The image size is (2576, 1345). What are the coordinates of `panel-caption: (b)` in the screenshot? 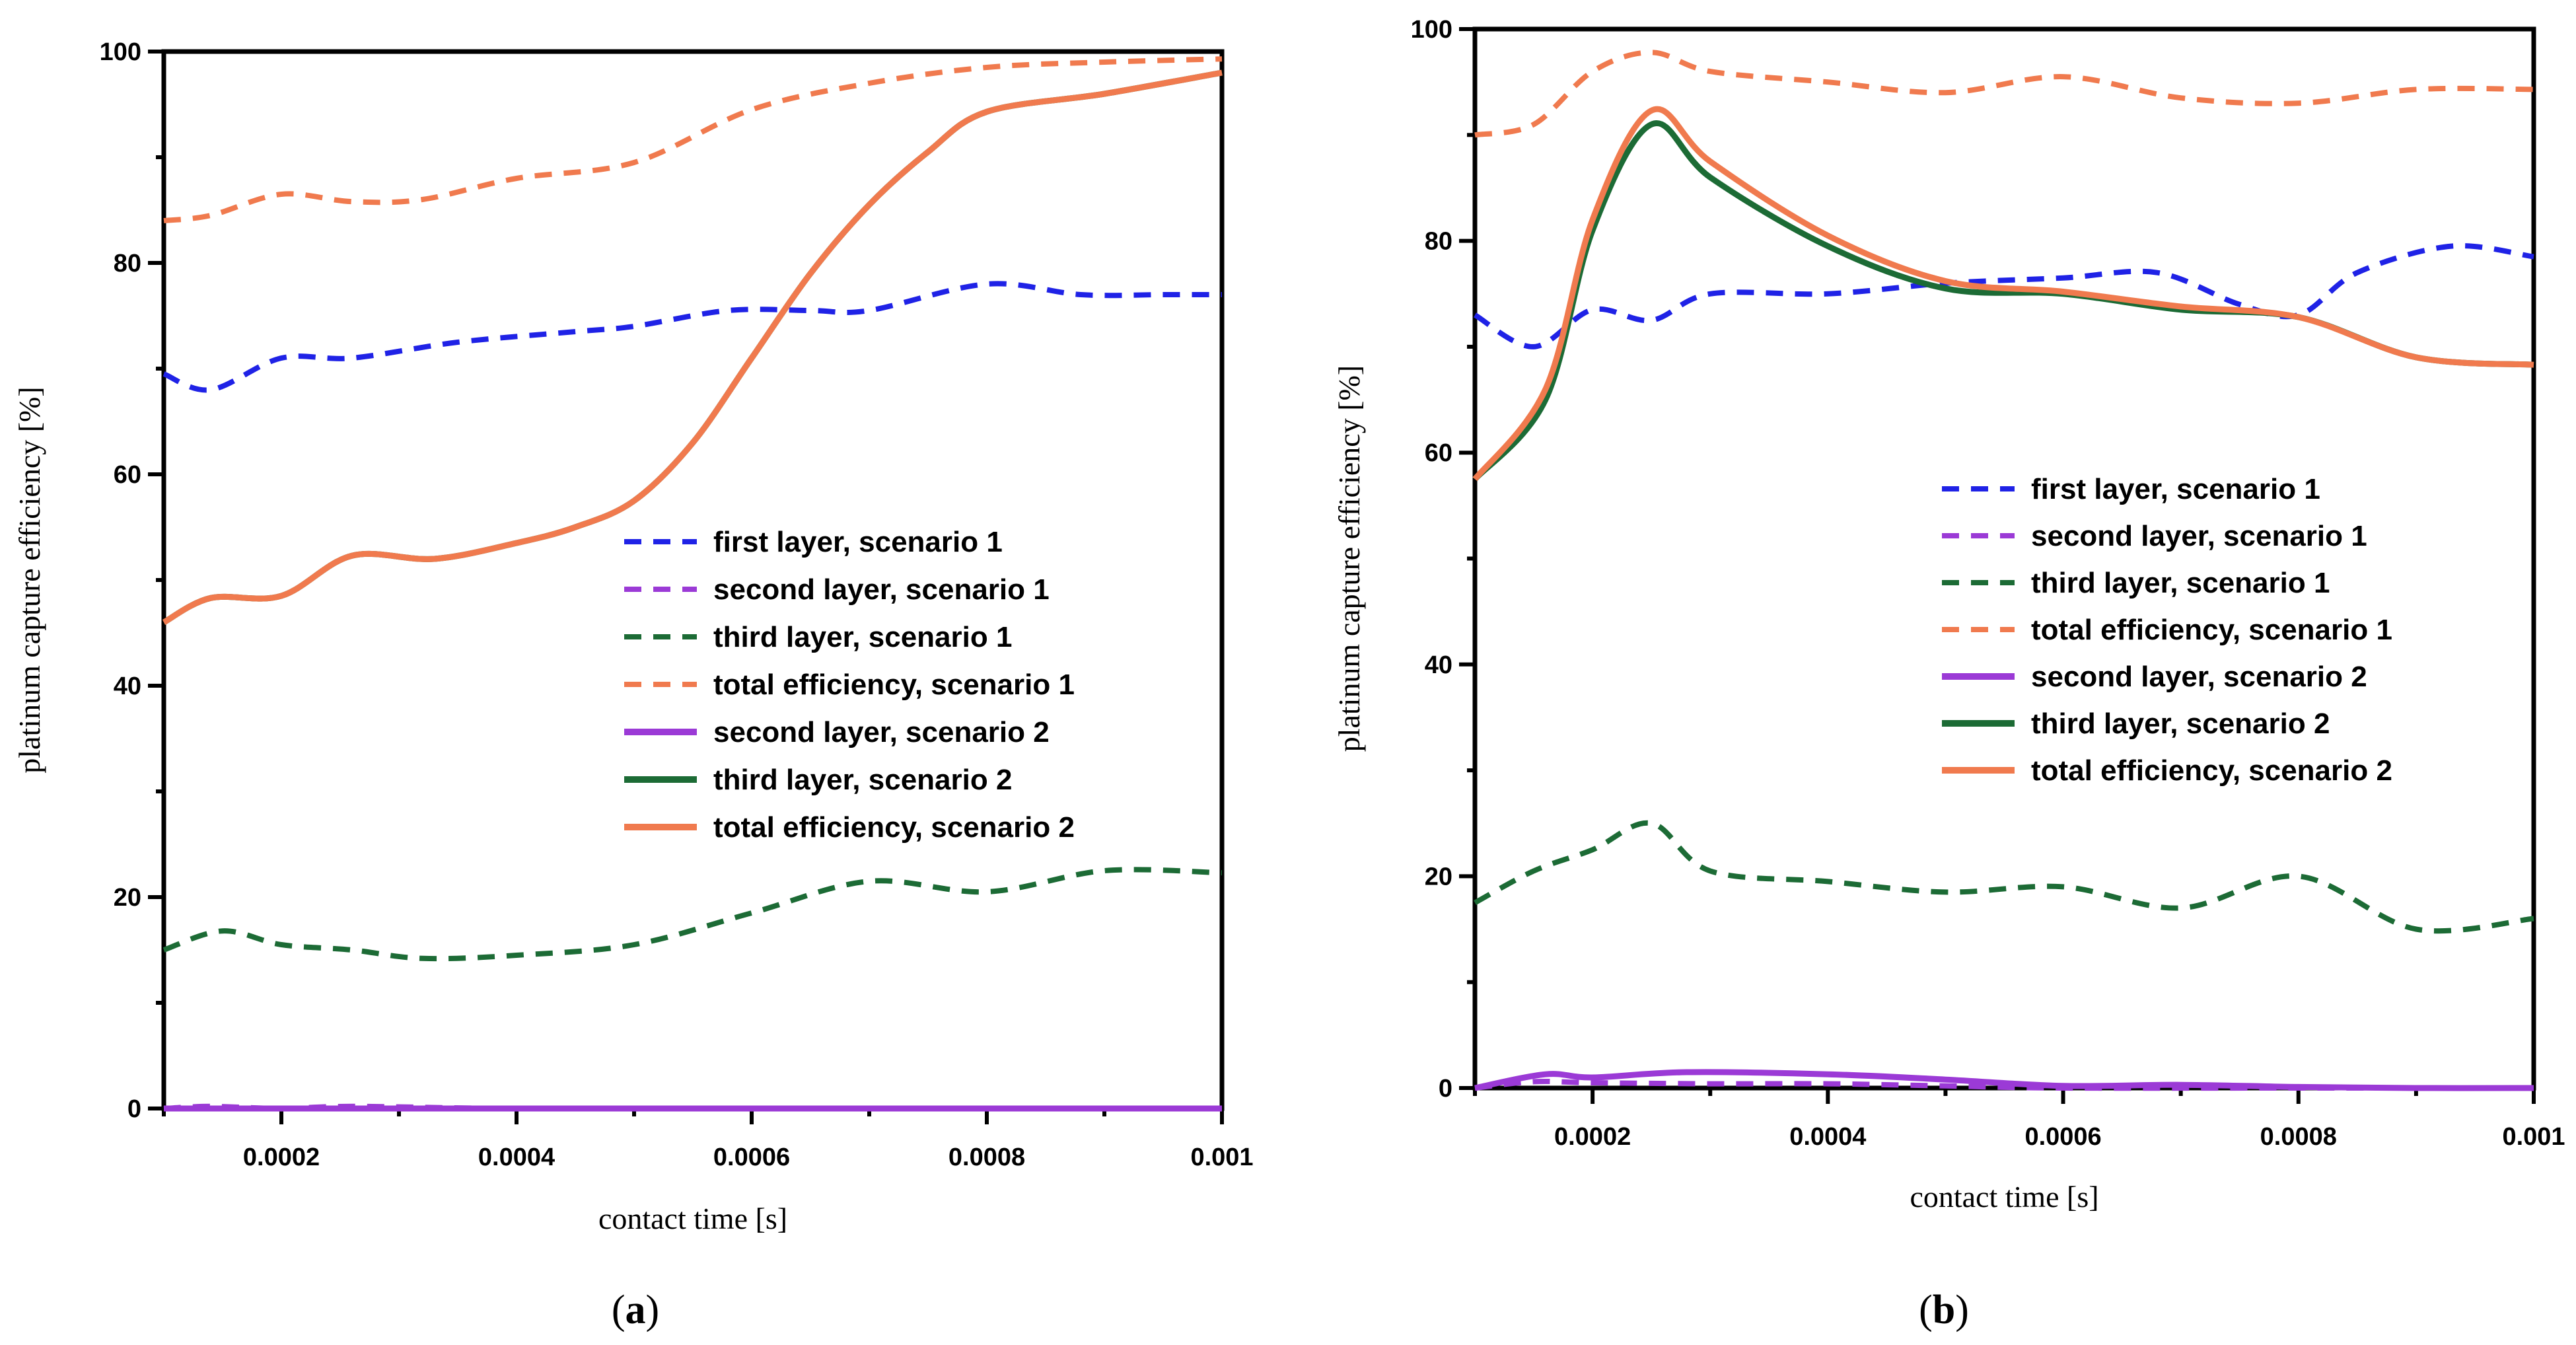 It's located at (1944, 1310).